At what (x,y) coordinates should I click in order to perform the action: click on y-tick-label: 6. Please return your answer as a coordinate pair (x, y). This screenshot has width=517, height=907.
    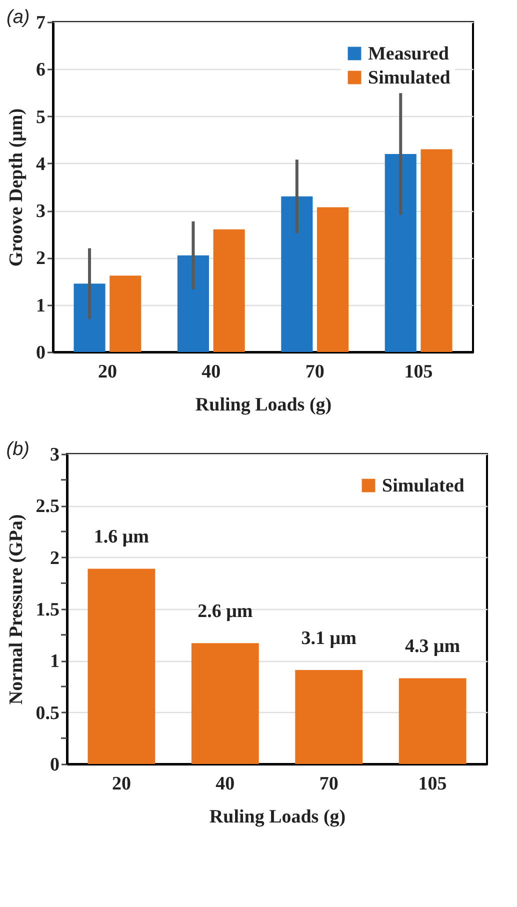
    Looking at the image, I should click on (41, 70).